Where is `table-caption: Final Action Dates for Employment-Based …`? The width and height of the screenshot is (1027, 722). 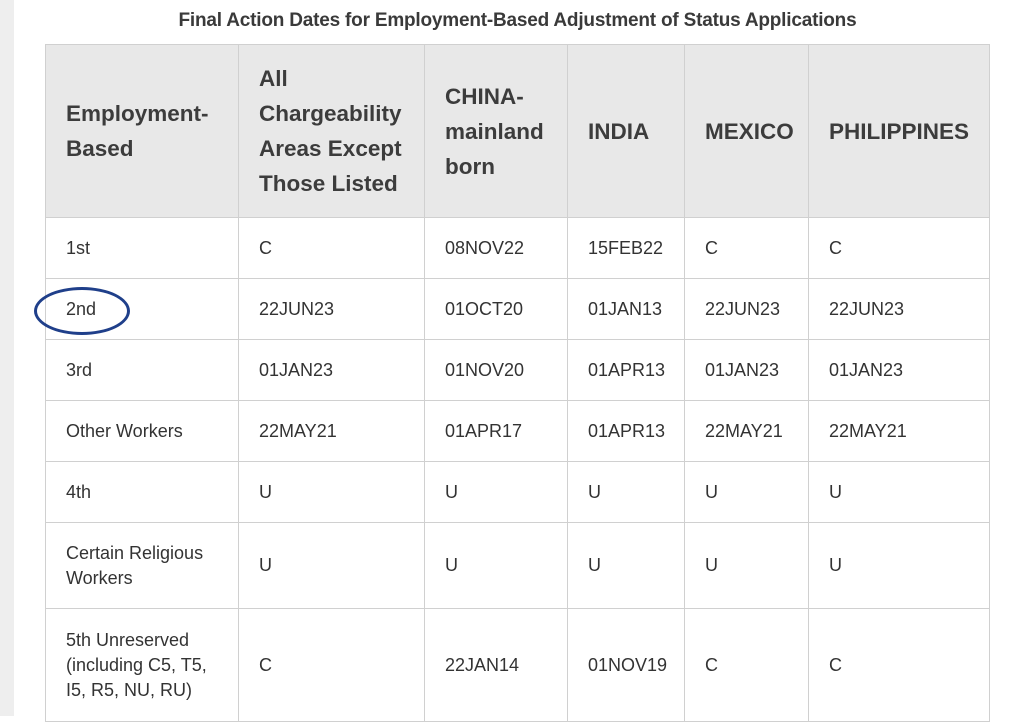
table-caption: Final Action Dates for Employment-Based … is located at coordinates (517, 20).